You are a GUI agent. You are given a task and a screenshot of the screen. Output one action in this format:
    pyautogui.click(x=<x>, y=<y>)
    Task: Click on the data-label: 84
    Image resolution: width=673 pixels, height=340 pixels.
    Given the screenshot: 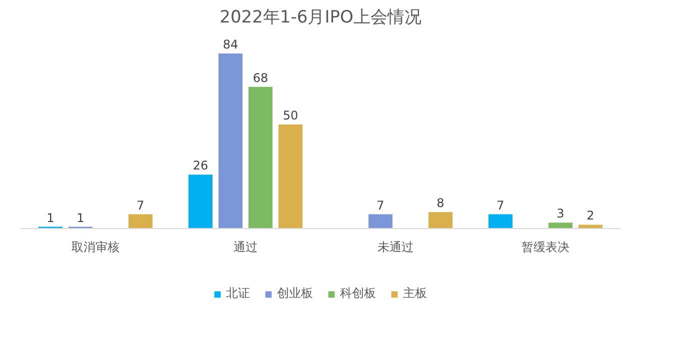 What is the action you would take?
    pyautogui.click(x=230, y=45)
    